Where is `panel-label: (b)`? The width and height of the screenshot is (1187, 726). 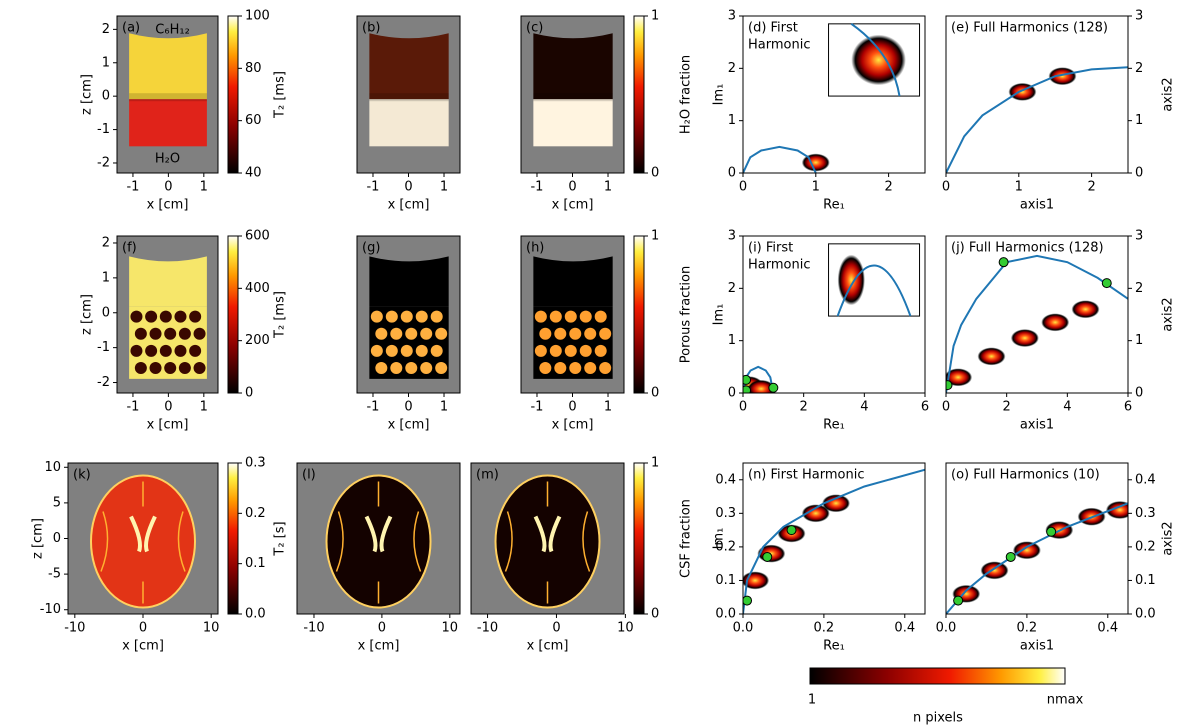
panel-label: (b) is located at coordinates (371, 28).